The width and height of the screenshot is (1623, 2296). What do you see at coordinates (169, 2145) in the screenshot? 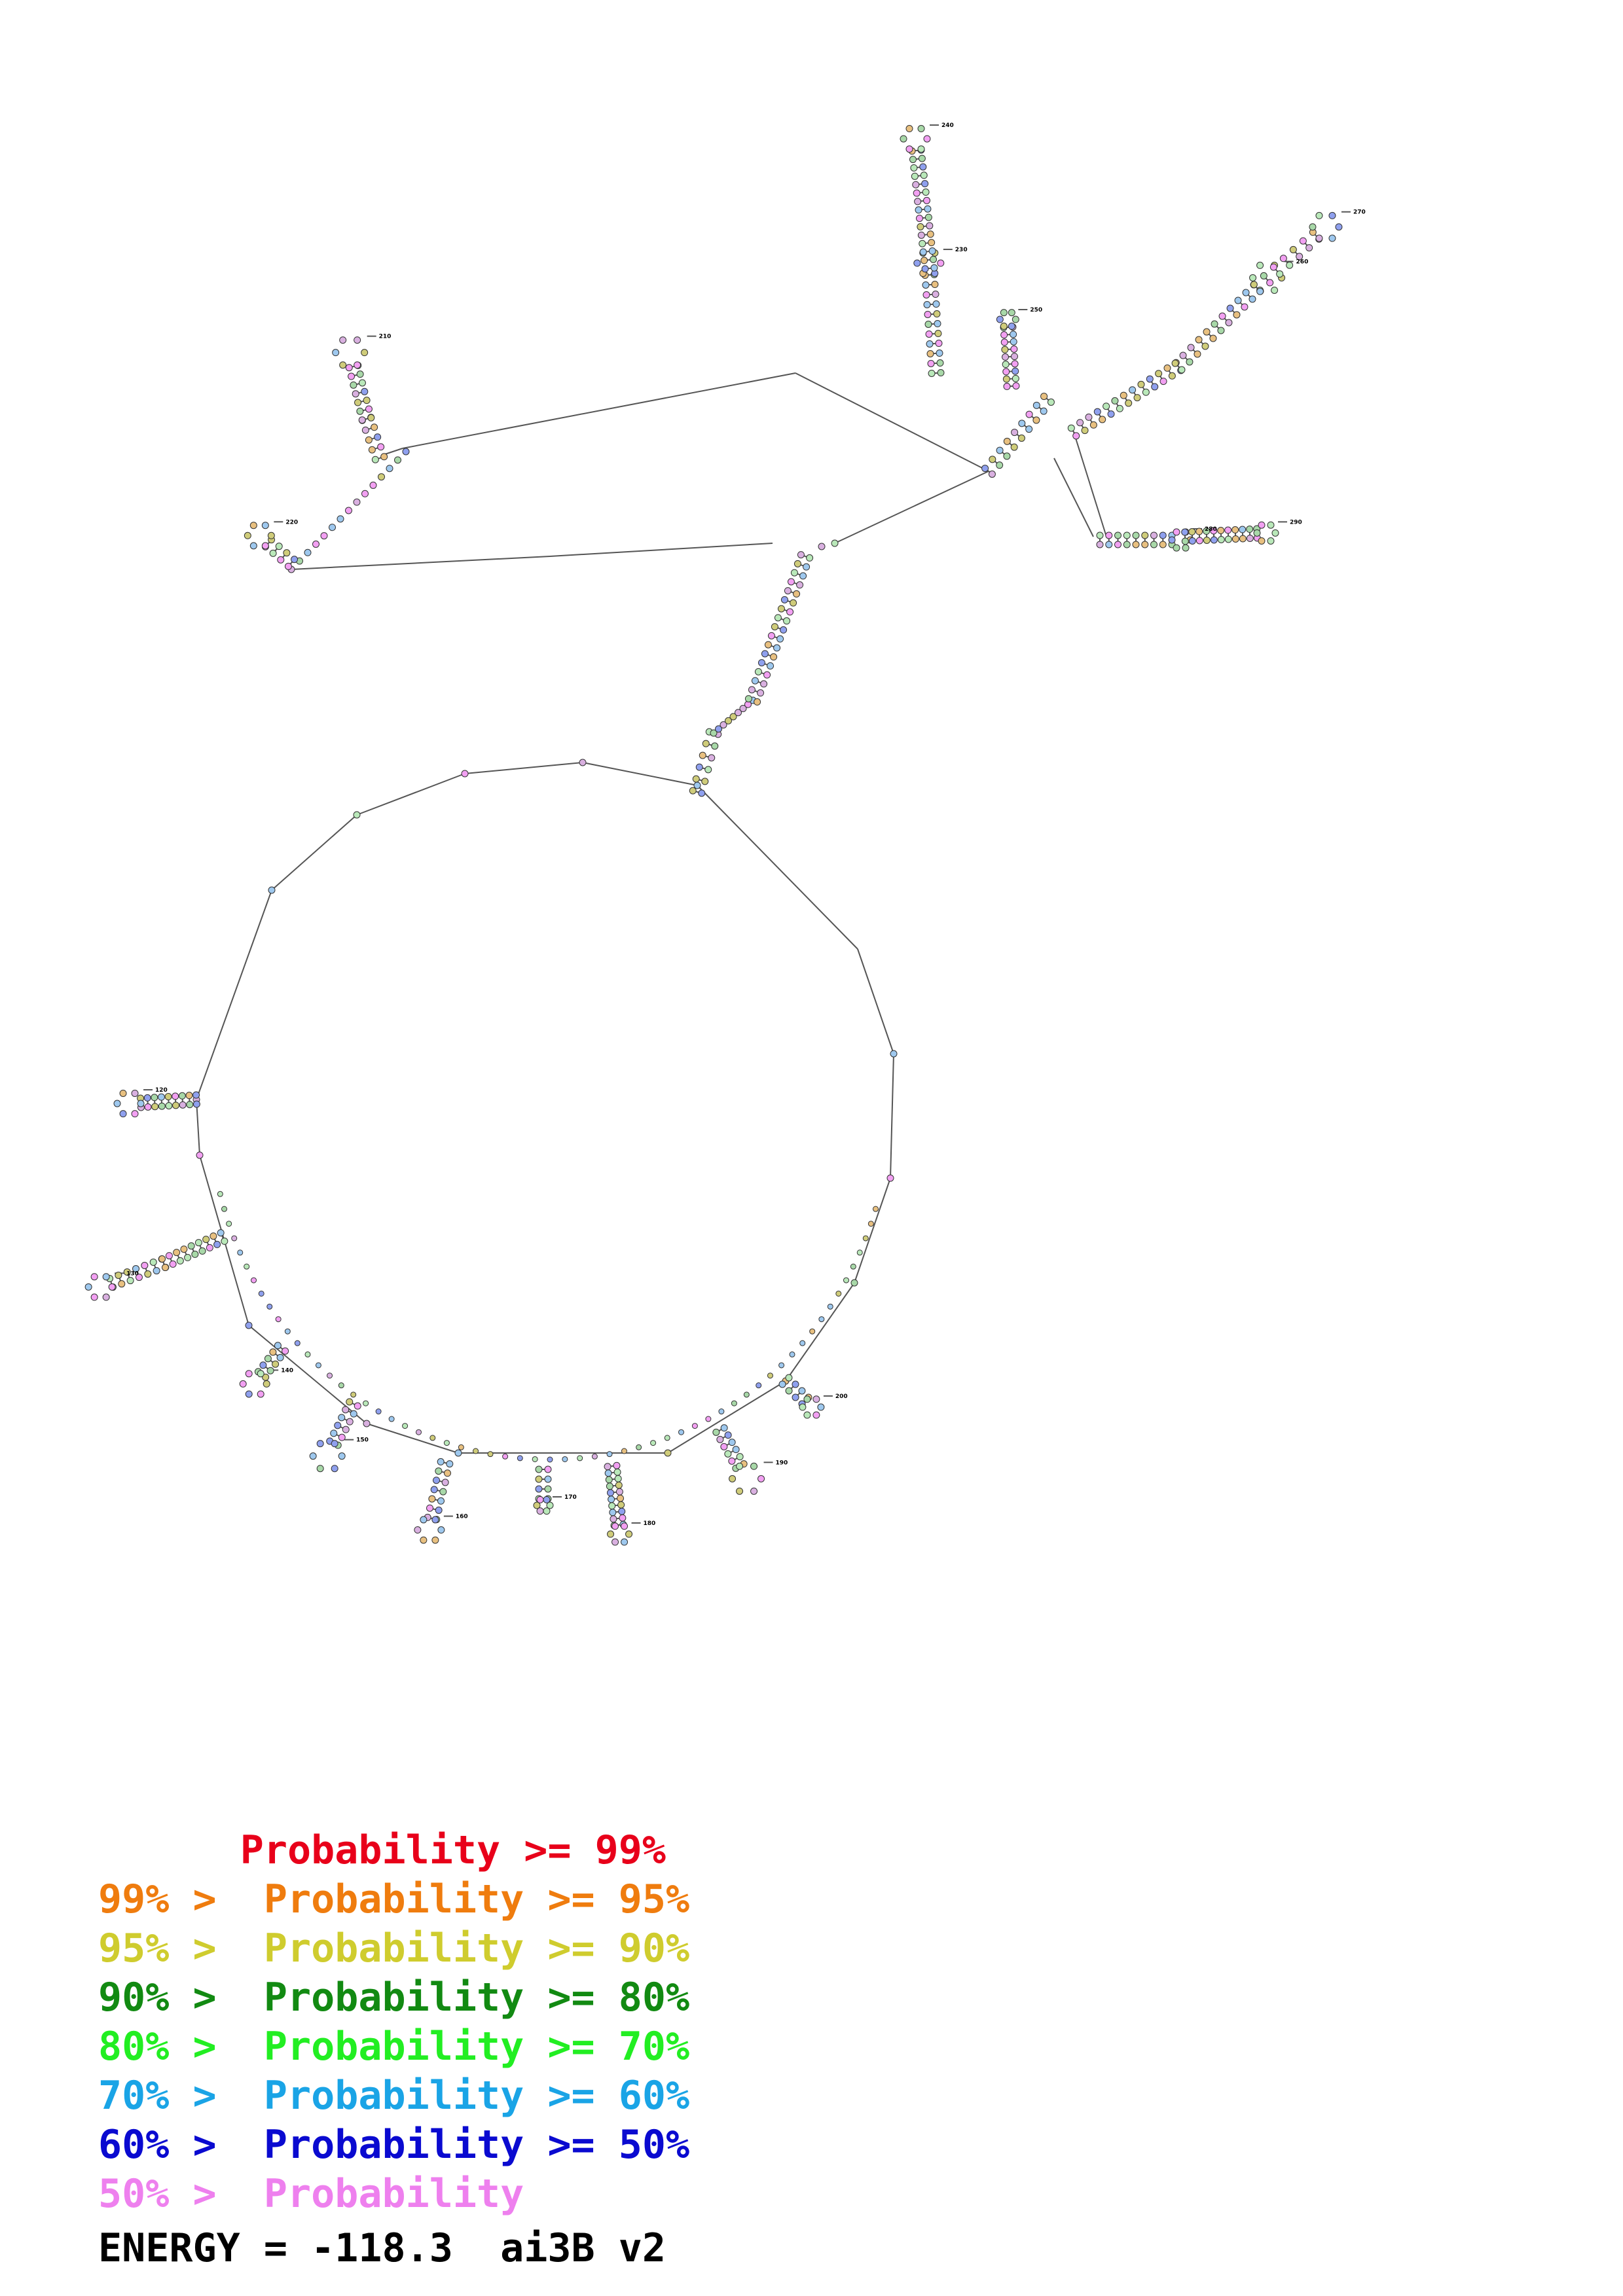
I see `legend-prefix: 60% >` at bounding box center [169, 2145].